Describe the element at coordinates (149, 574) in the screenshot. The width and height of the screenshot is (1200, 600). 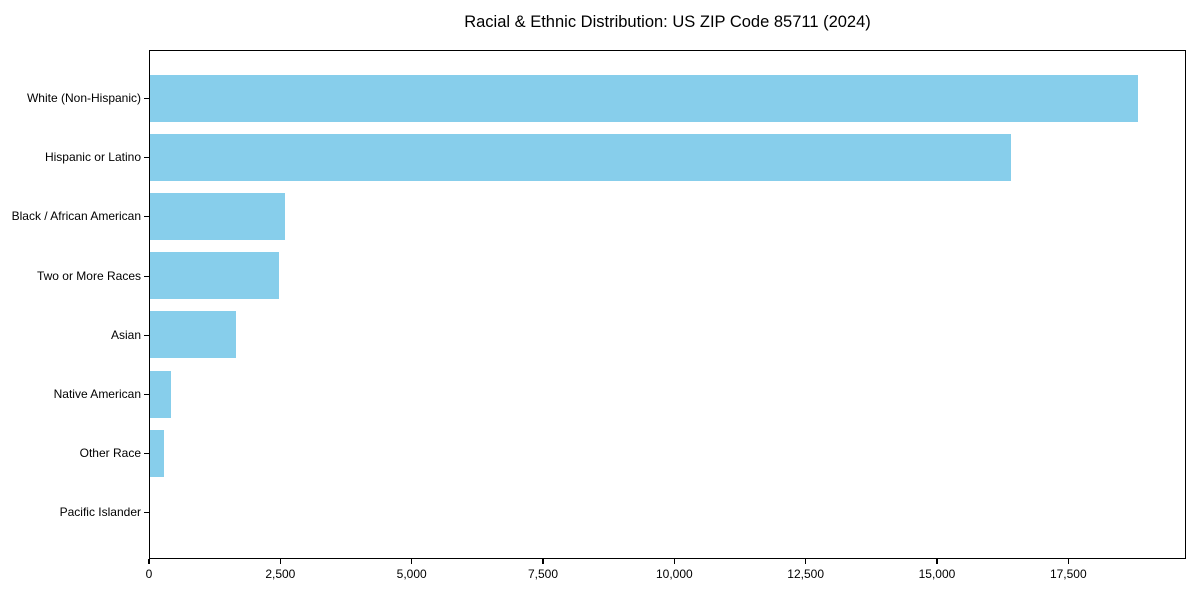
I see `x-tick-label-0: 0` at that location.